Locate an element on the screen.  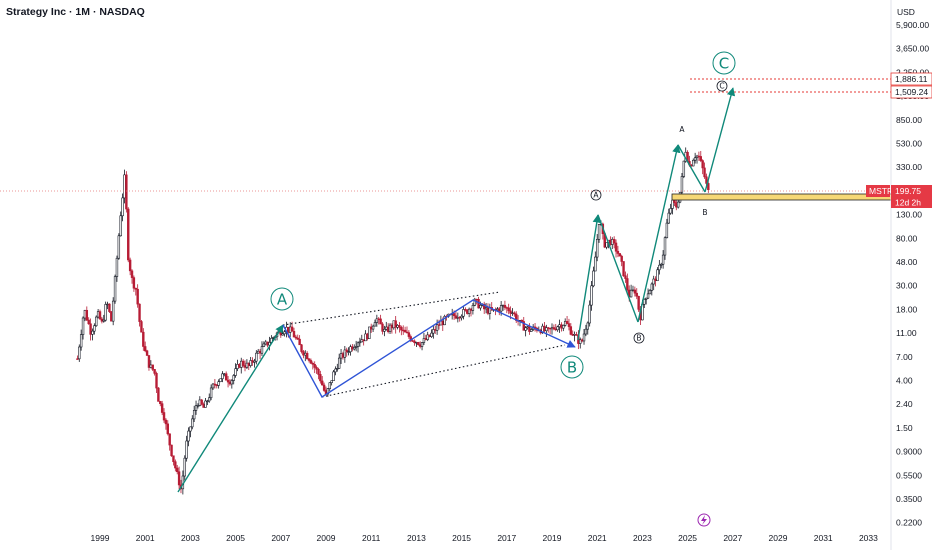
symbol-tag-box is located at coordinates (878, 191).